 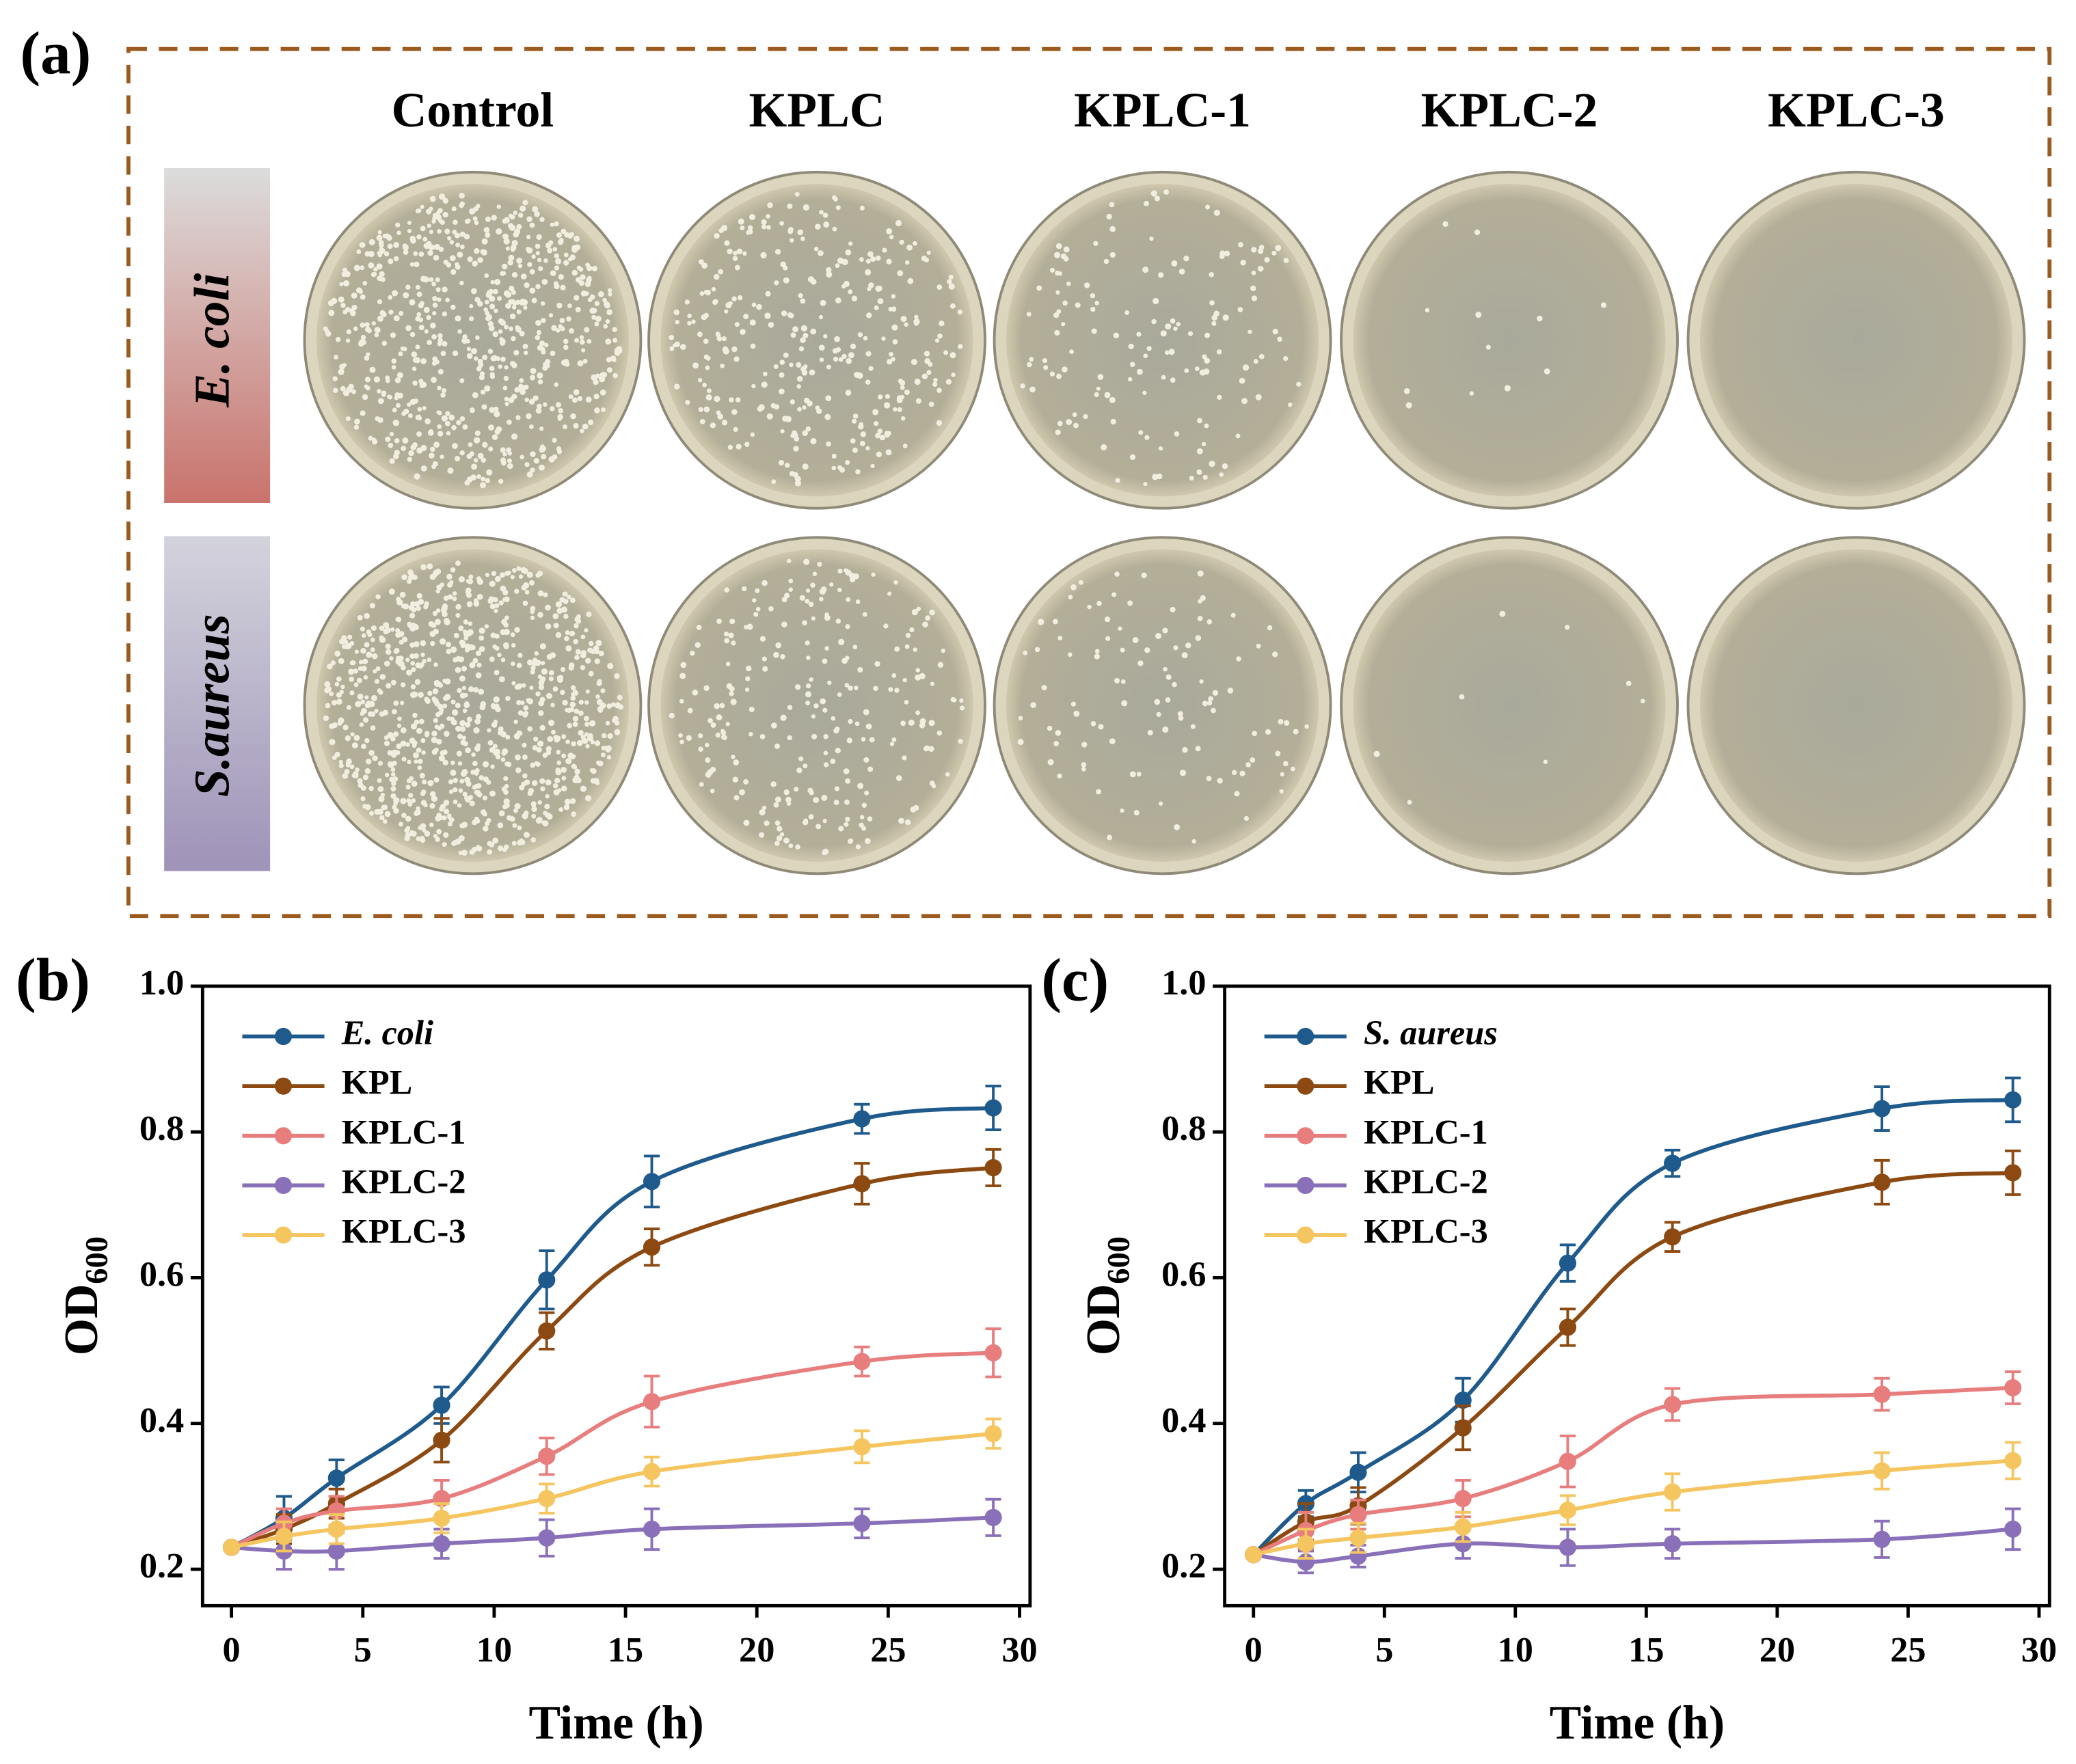 What do you see at coordinates (2013, 1388) in the screenshot?
I see `marker` at bounding box center [2013, 1388].